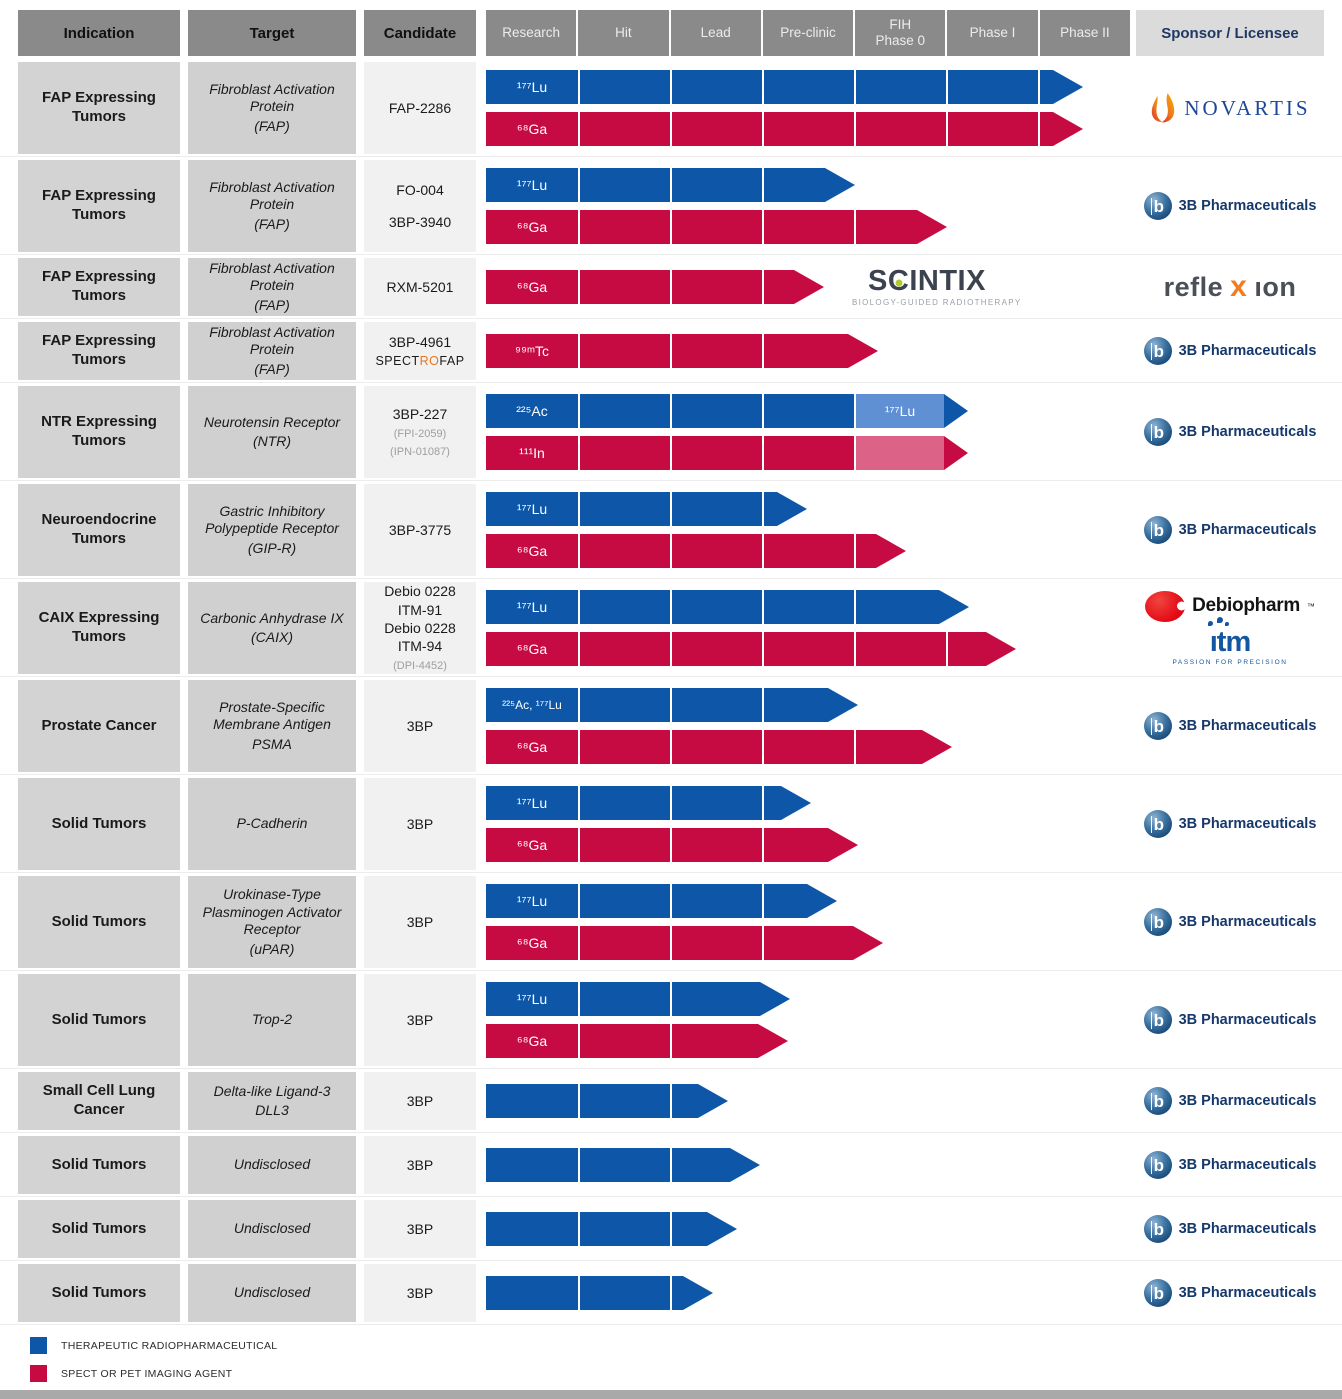 Image resolution: width=1342 pixels, height=1399 pixels. Describe the element at coordinates (272, 441) in the screenshot. I see `target-line: (NTR)` at that location.